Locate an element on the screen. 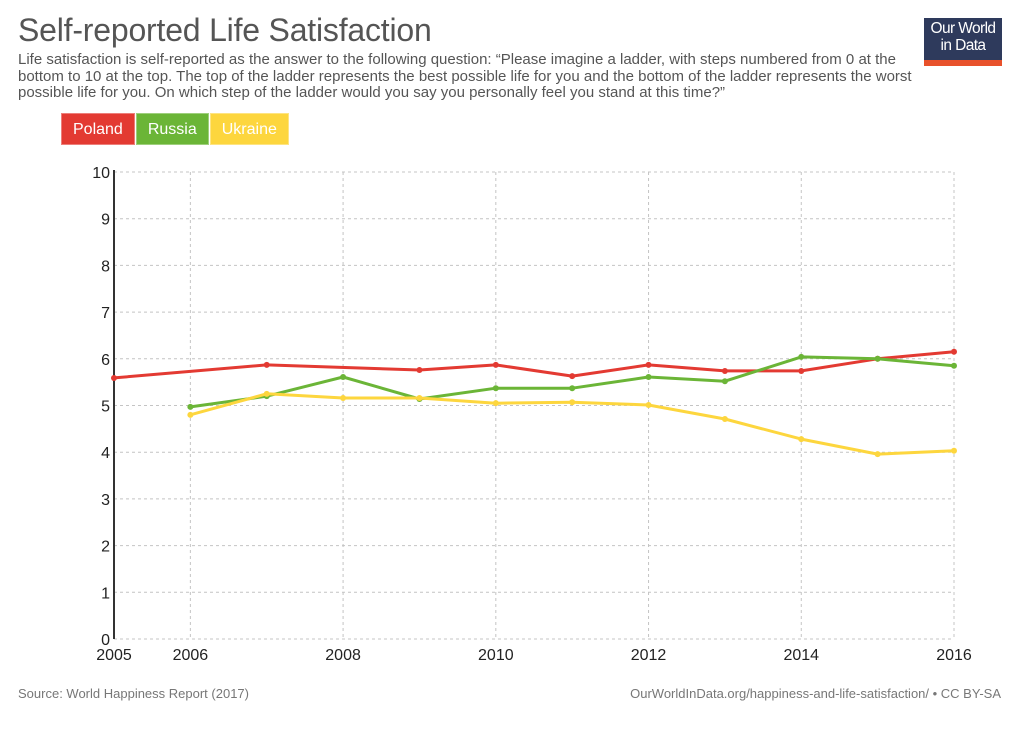 The height and width of the screenshot is (730, 1030). chart-title: Self-reported Life Satisfaction is located at coordinates (225, 30).